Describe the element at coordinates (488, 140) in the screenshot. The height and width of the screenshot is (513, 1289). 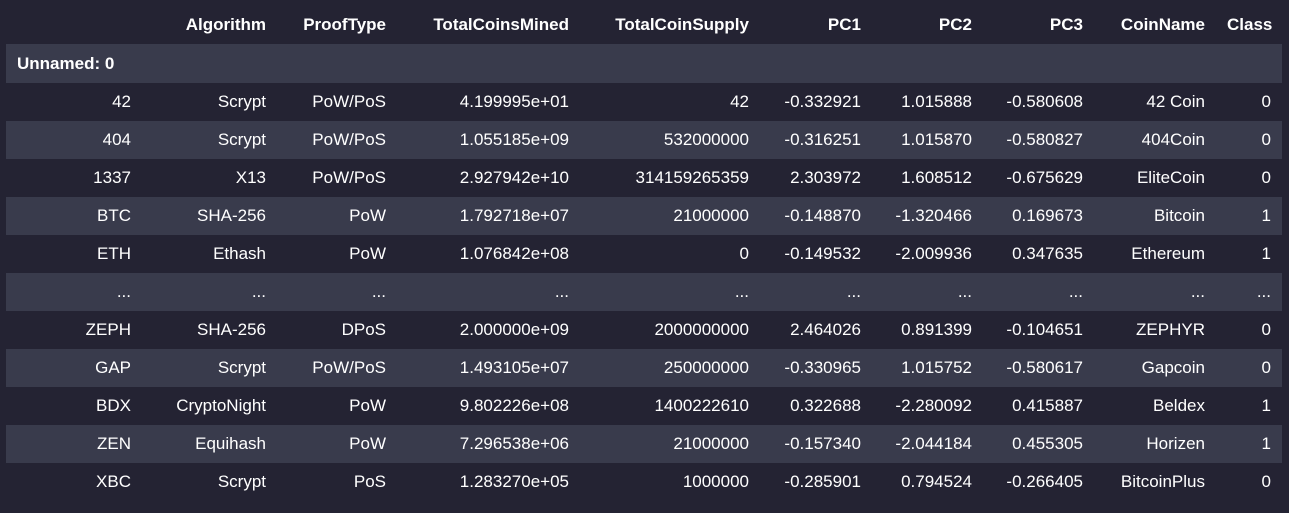
I see `table-cell: 1.055185e+09` at that location.